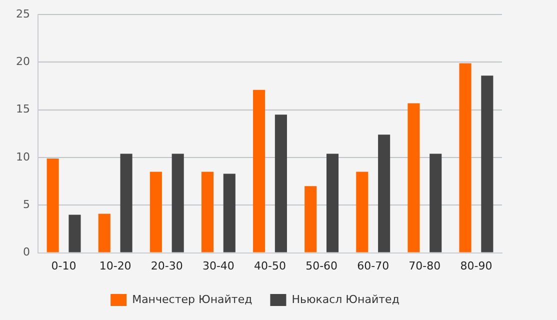  I want to click on x-tick-label: 30-40, so click(218, 265).